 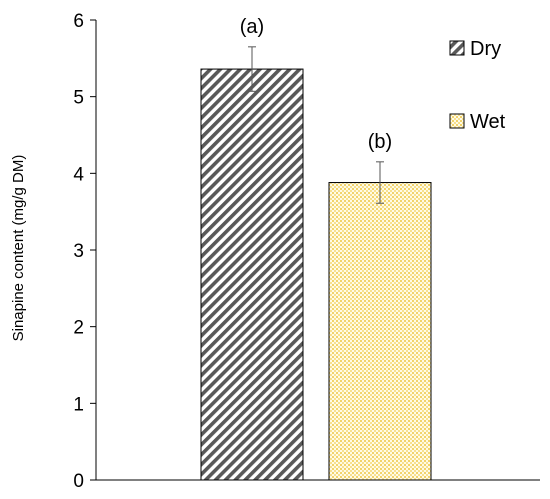 I want to click on legend-swatch-dry, so click(x=457, y=48).